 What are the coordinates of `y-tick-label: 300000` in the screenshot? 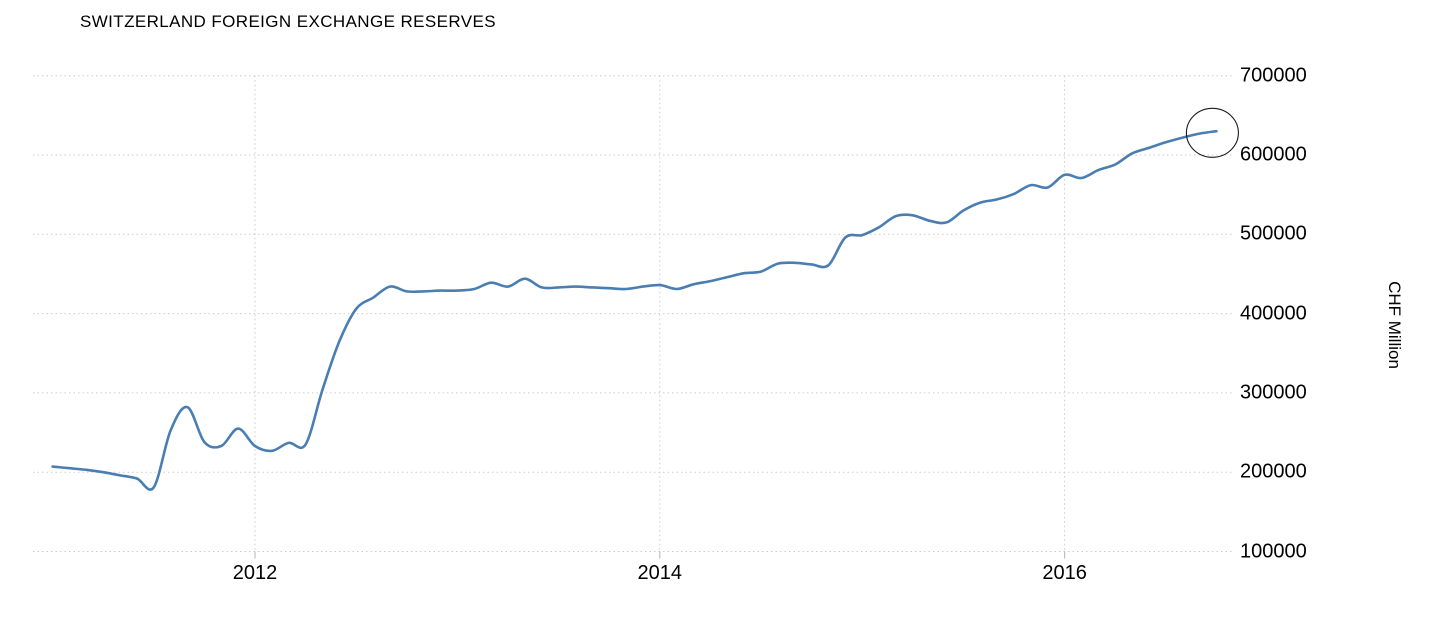 It's located at (1273, 392).